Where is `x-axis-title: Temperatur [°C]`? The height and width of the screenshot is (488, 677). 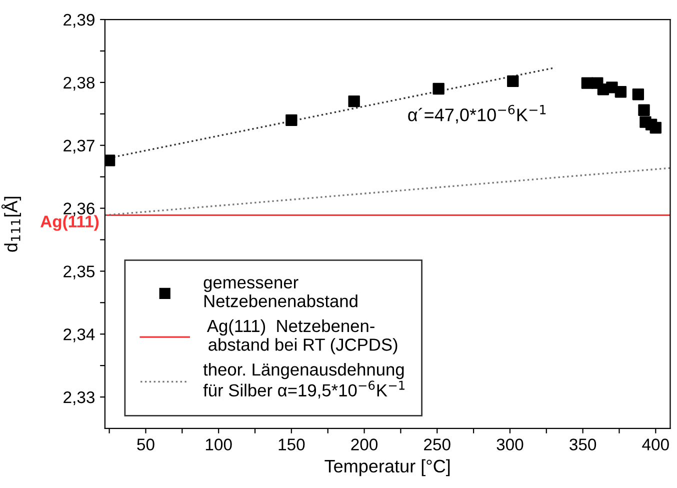
x-axis-title: Temperatur [°C] is located at coordinates (387, 467).